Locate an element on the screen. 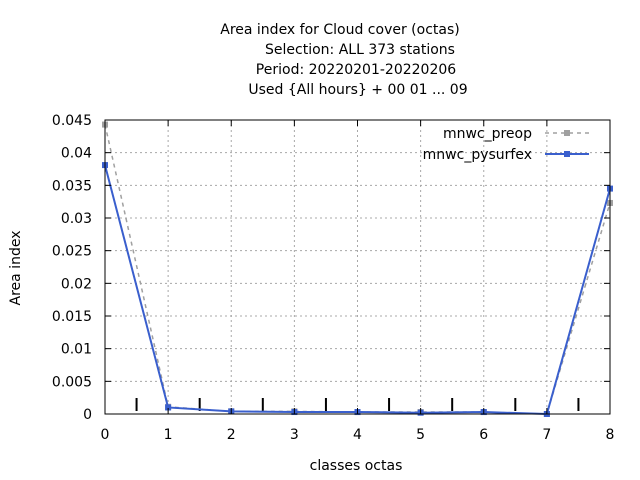 Image resolution: width=640 pixels, height=480 pixels. y-tick-label: 0.02 is located at coordinates (76, 284).